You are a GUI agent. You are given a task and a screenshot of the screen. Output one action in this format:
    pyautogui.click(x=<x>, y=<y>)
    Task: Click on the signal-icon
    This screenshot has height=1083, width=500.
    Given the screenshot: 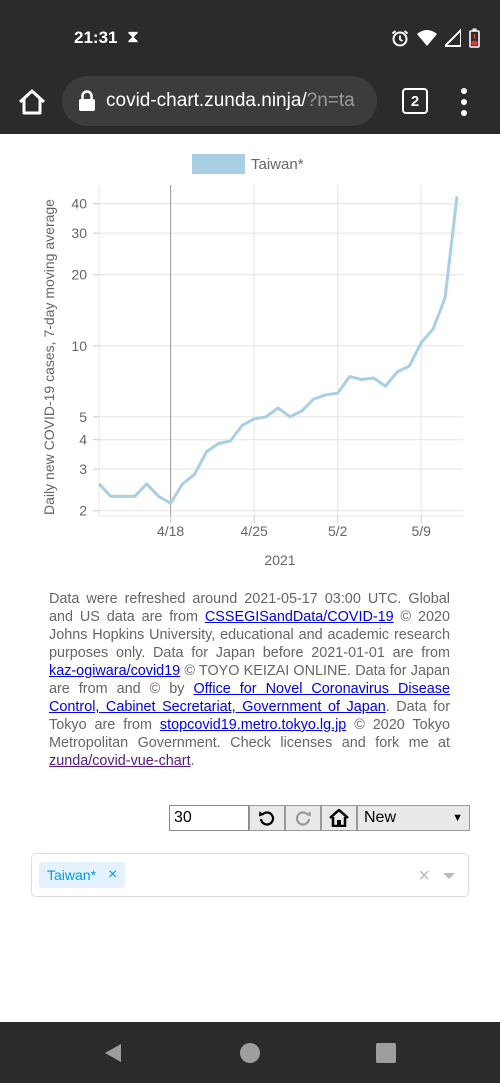 What is the action you would take?
    pyautogui.click(x=453, y=38)
    